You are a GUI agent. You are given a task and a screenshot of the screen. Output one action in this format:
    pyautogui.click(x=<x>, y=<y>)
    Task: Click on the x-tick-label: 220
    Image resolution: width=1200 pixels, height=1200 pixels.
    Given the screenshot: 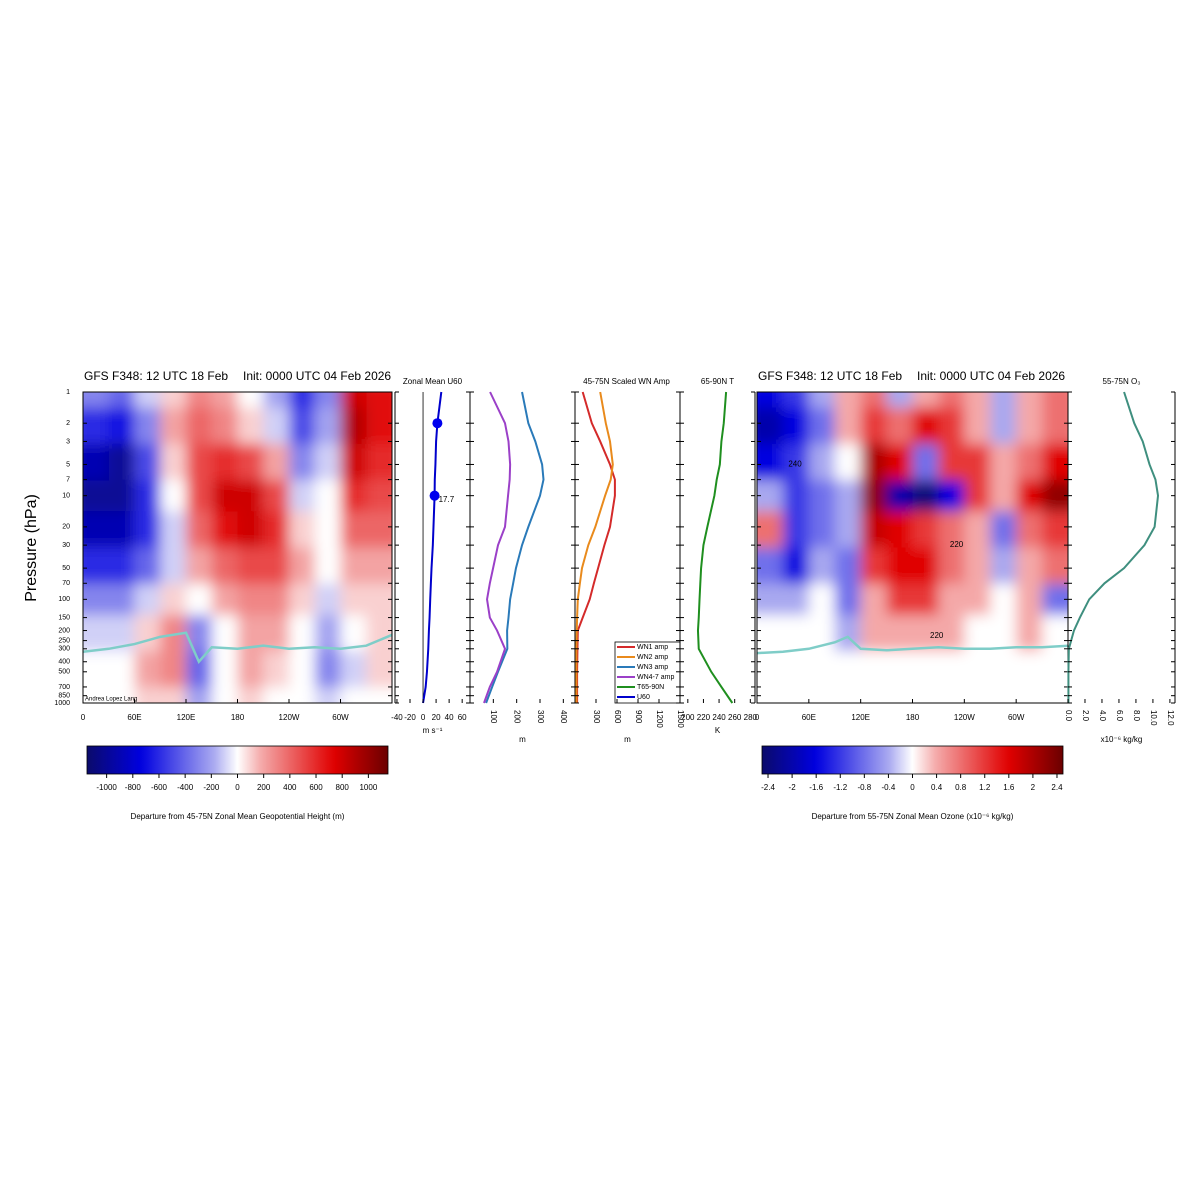 What is the action you would take?
    pyautogui.click(x=704, y=717)
    